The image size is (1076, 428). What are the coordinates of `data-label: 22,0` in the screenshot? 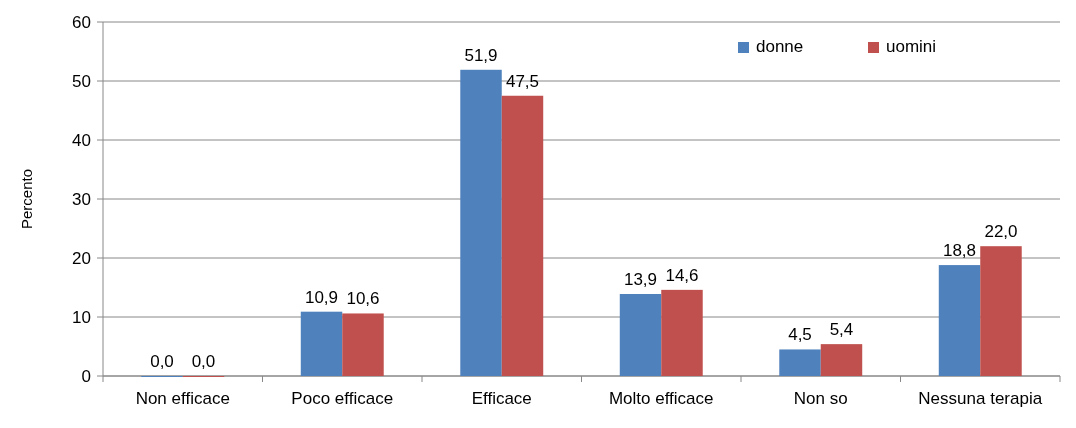 It's located at (1001, 232).